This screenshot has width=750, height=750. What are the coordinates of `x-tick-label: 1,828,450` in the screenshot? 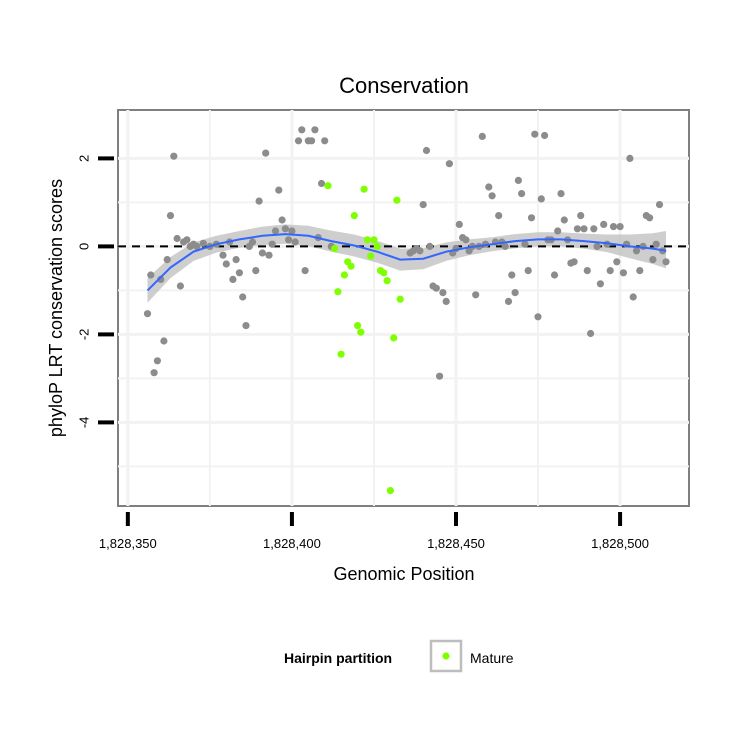 It's located at (456, 543).